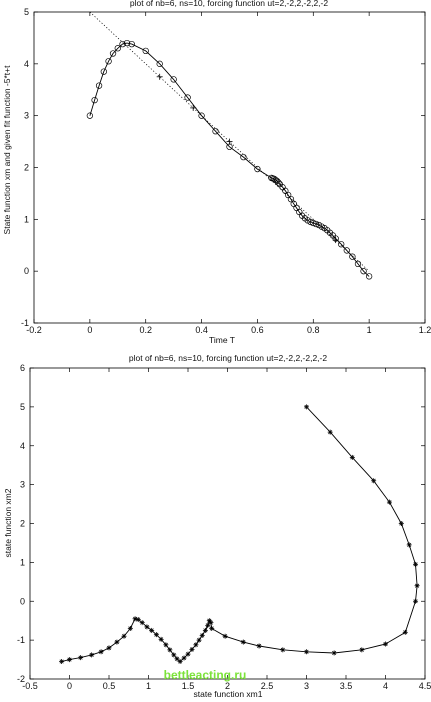 The width and height of the screenshot is (431, 702). I want to click on x-tick-label: 3.5, so click(346, 686).